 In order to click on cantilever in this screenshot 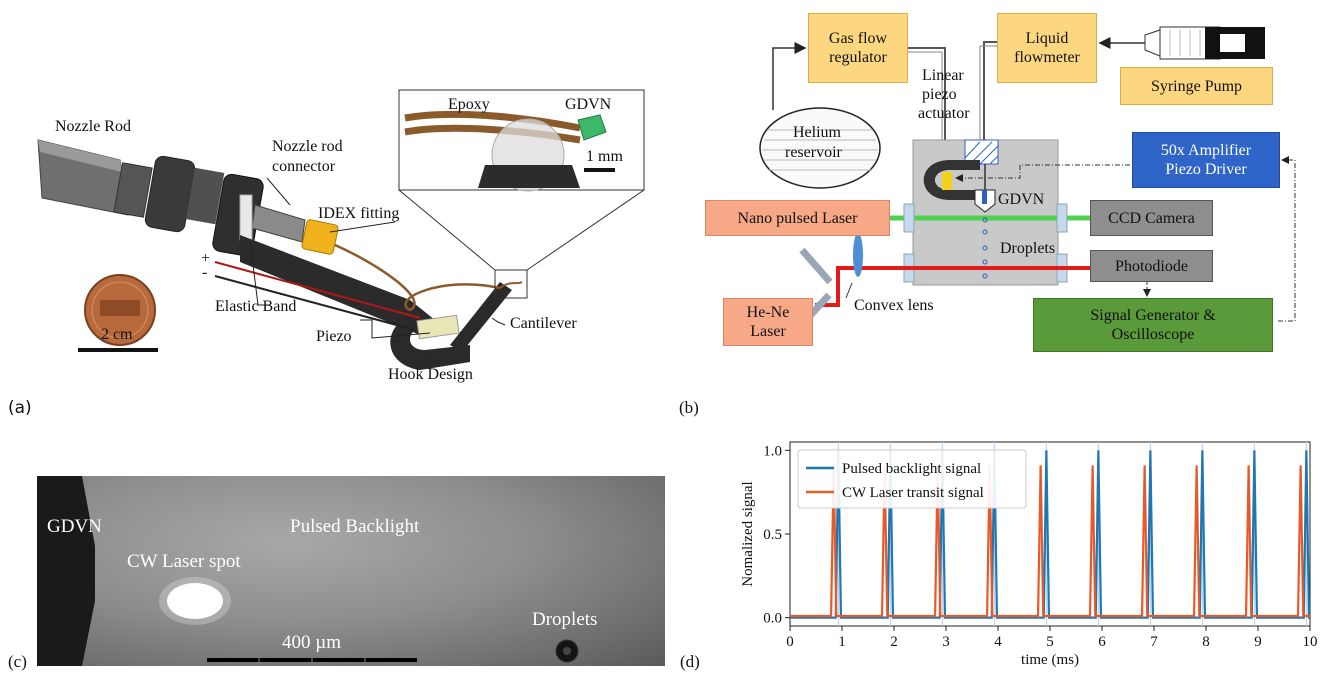, I will do `click(481, 317)`.